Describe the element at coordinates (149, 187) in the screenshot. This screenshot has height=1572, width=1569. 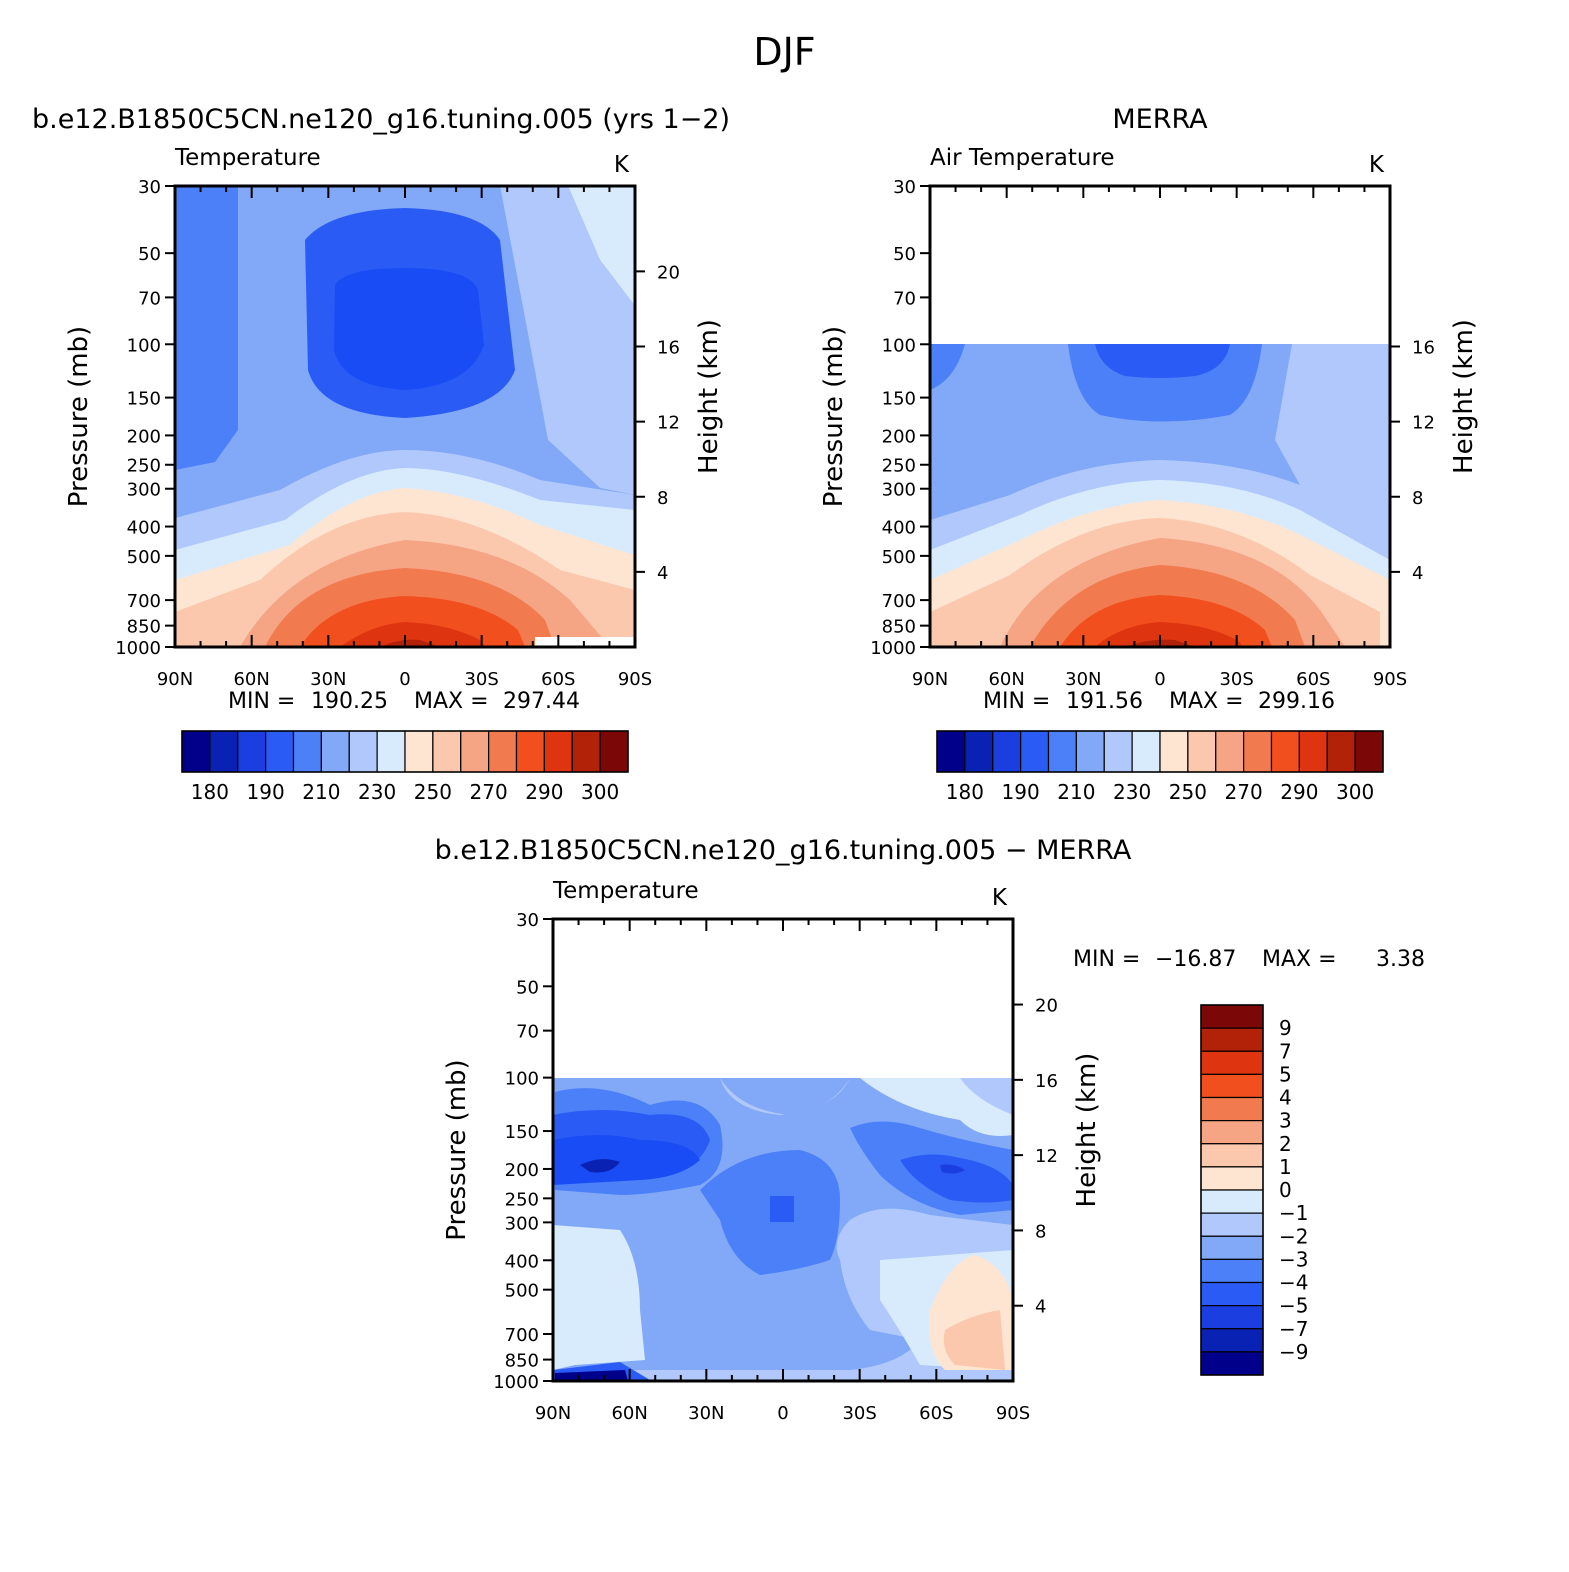
I see `y-tick-label: 30` at that location.